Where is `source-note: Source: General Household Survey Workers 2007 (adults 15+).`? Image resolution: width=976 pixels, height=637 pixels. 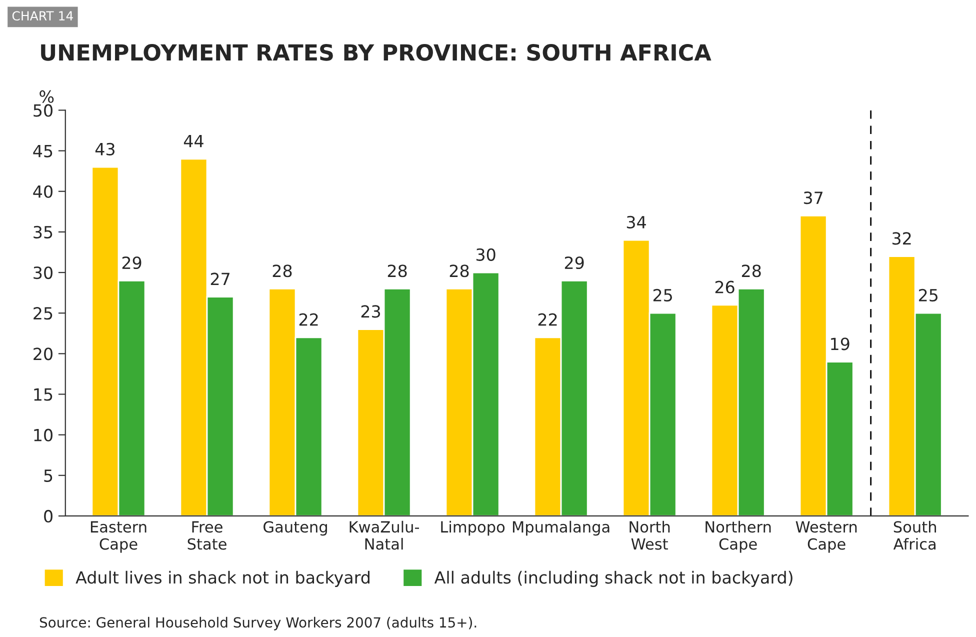 source-note: Source: General Household Survey Workers 2007 (adults 15+). is located at coordinates (258, 623).